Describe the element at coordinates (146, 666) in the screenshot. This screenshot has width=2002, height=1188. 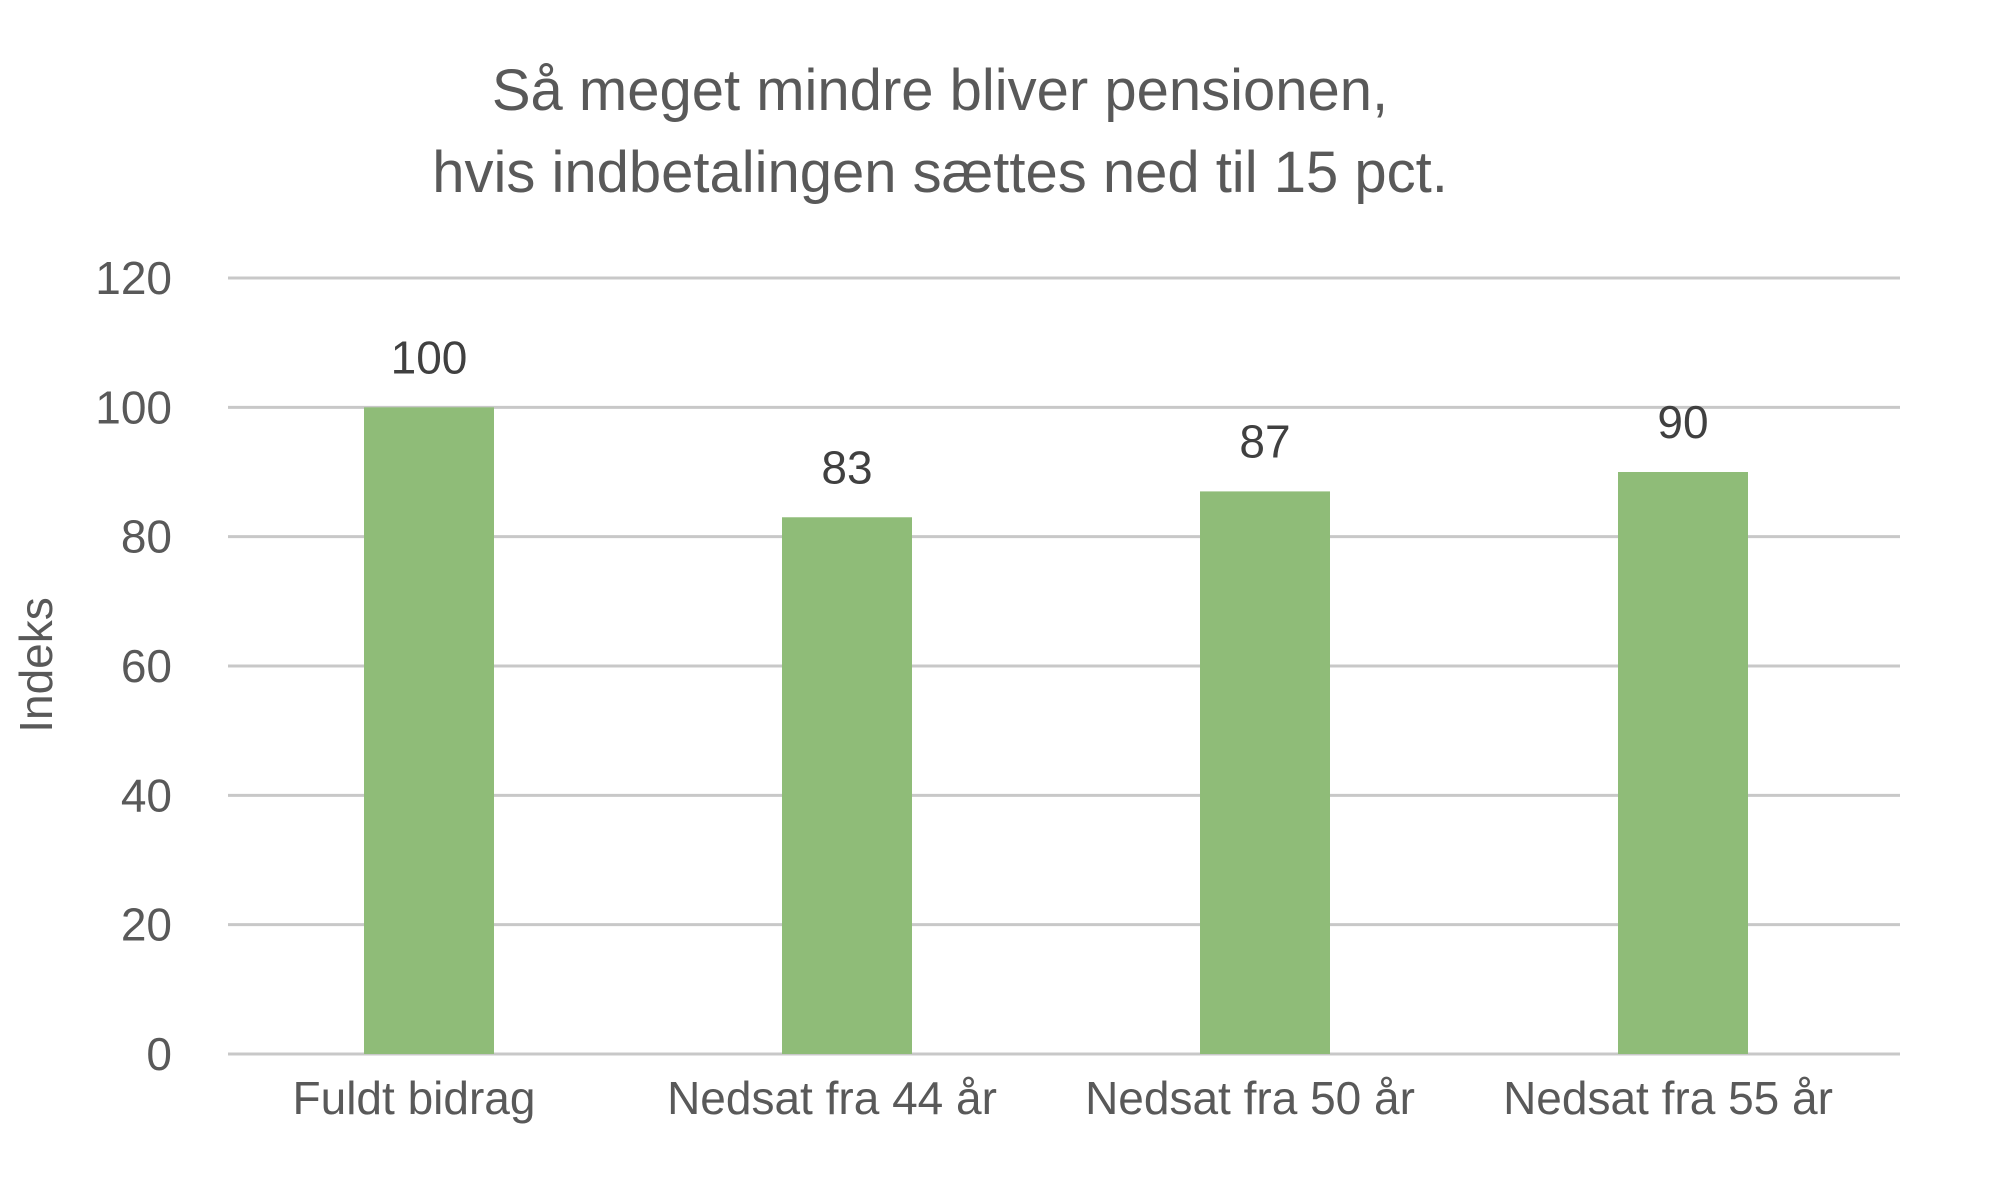
I see `y-tick-label: 60` at that location.